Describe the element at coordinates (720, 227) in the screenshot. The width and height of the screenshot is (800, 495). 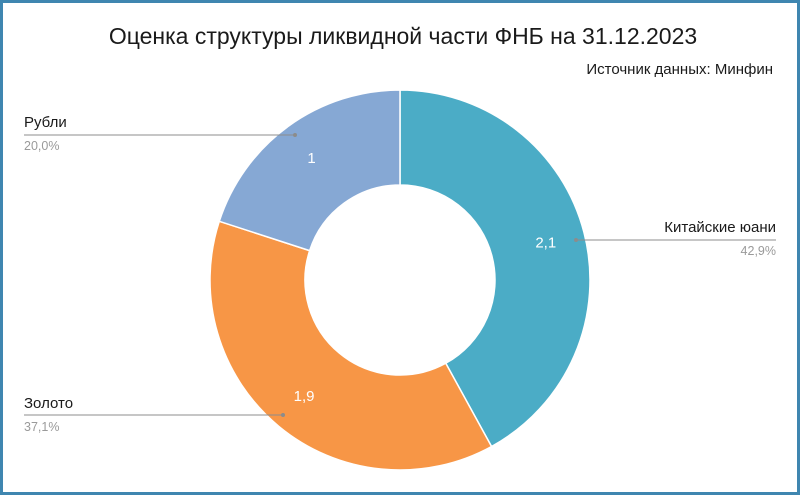
I see `slice-name-label: Китайские юани` at that location.